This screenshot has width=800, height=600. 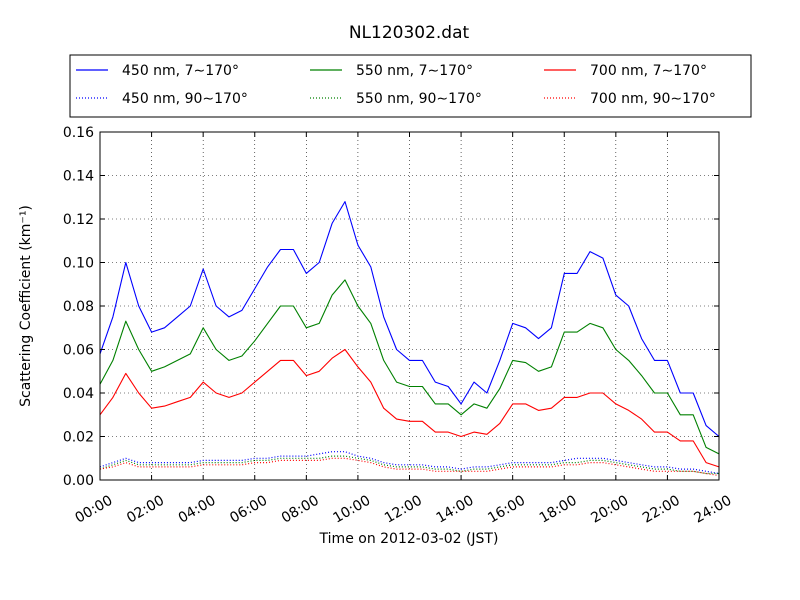 I want to click on legend-label: 550 nm, 7∼170°, so click(x=414, y=71).